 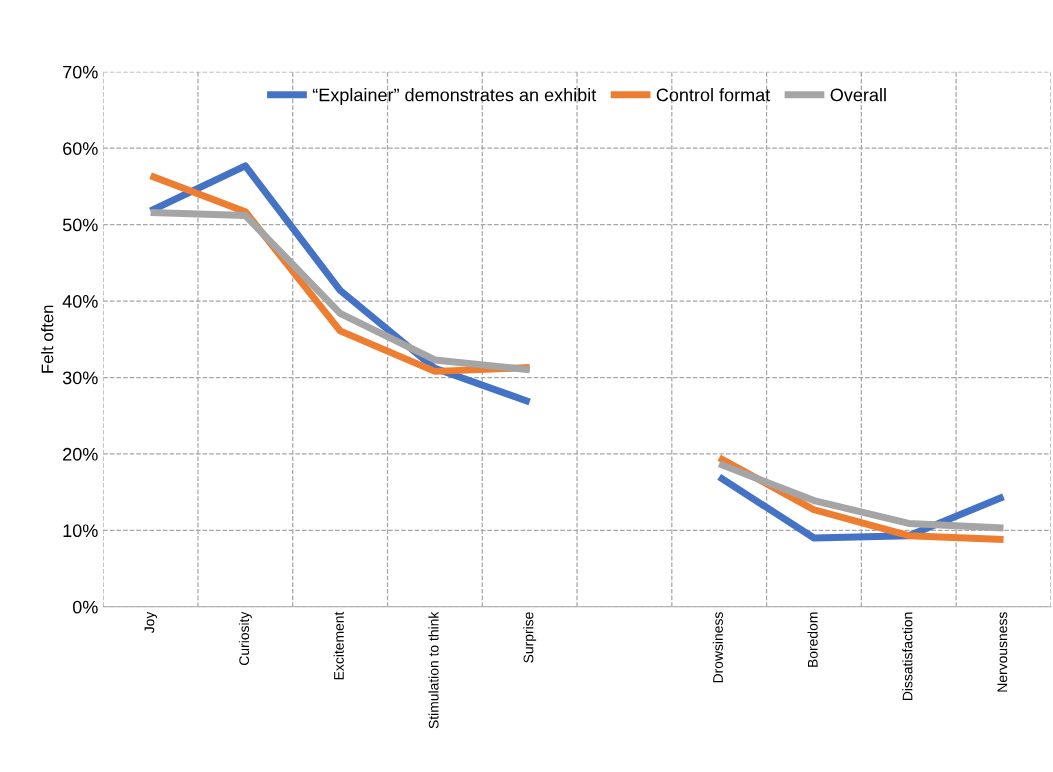 What do you see at coordinates (1002, 652) in the screenshot?
I see `x-tick-label: Nervousness` at bounding box center [1002, 652].